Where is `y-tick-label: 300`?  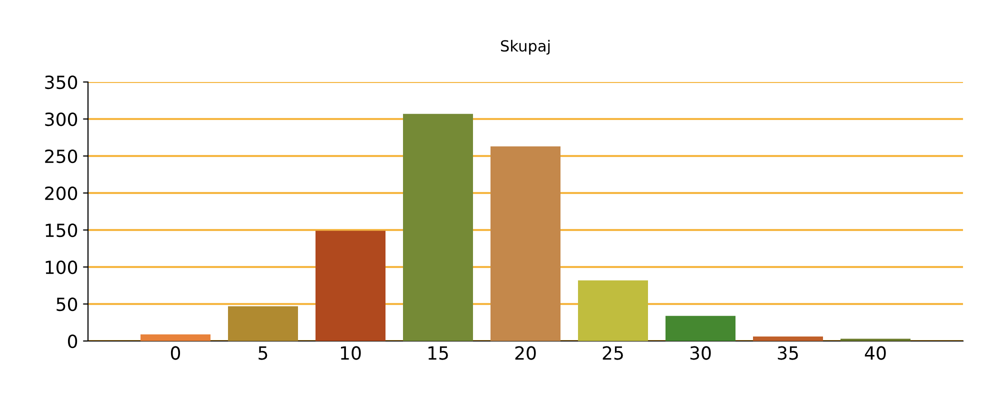 y-tick-label: 300 is located at coordinates (61, 119).